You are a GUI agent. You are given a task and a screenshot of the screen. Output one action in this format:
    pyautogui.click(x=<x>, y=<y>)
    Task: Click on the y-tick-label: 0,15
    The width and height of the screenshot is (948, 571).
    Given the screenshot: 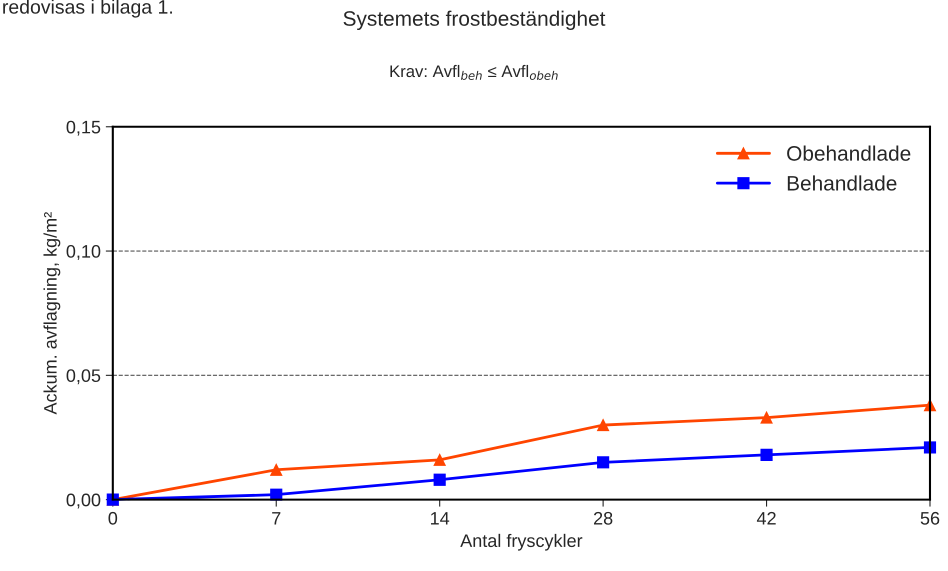 What is the action you would take?
    pyautogui.click(x=83, y=128)
    